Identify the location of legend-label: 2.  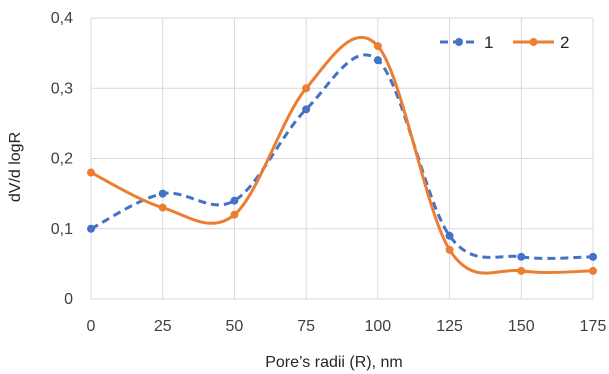
(564, 42).